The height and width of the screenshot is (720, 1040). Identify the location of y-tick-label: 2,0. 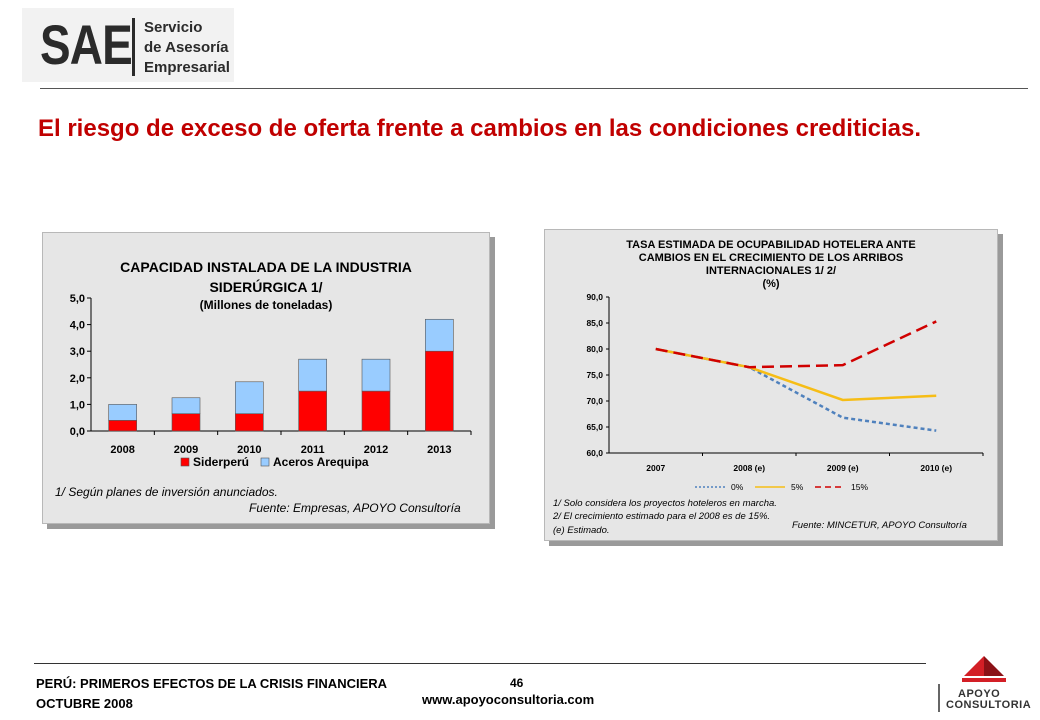
(77, 379).